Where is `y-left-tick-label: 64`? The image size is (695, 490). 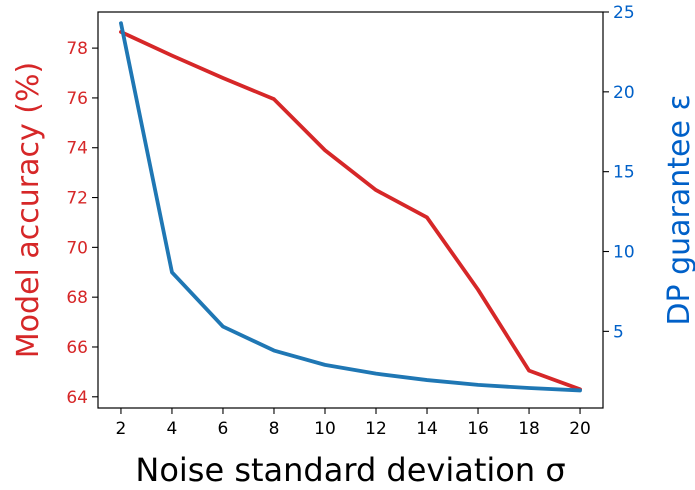 y-left-tick-label: 64 is located at coordinates (77, 398).